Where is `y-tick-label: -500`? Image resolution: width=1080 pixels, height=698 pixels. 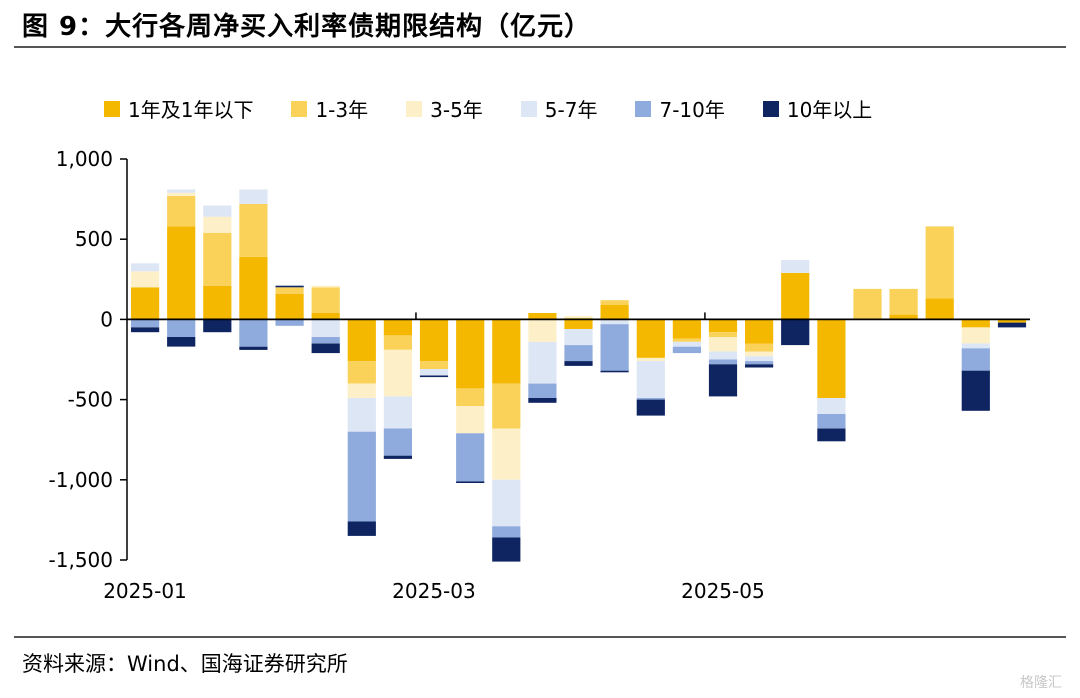 y-tick-label: -500 is located at coordinates (90, 400).